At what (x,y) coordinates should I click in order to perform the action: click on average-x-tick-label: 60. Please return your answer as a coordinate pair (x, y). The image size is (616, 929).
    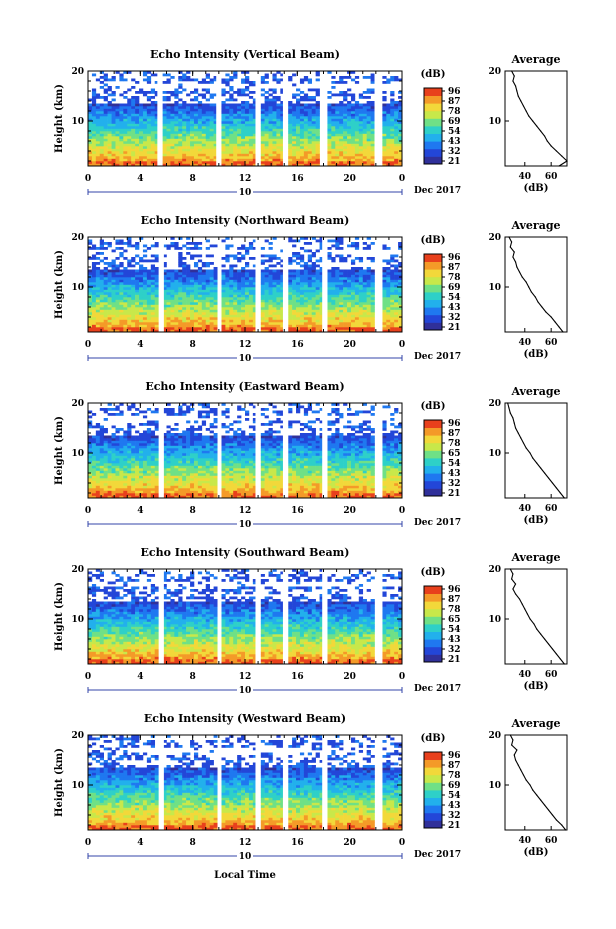
    Looking at the image, I should click on (551, 177).